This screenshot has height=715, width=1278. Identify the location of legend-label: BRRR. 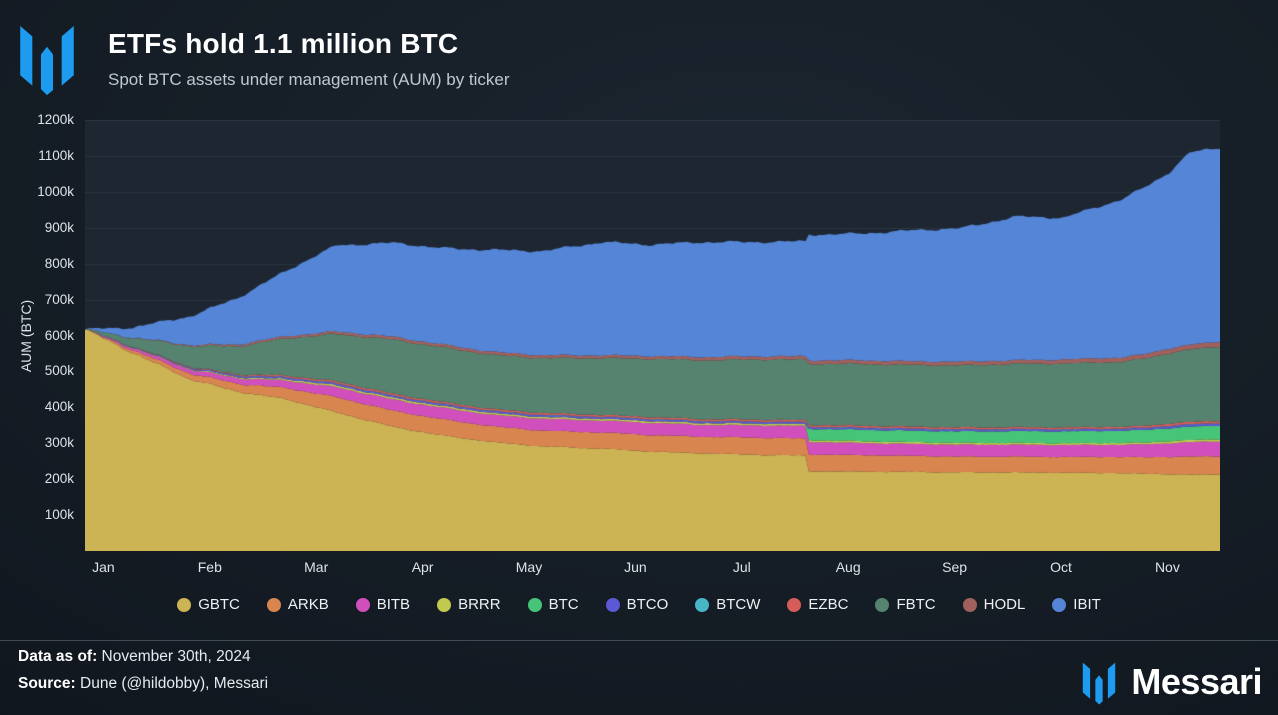
(479, 604).